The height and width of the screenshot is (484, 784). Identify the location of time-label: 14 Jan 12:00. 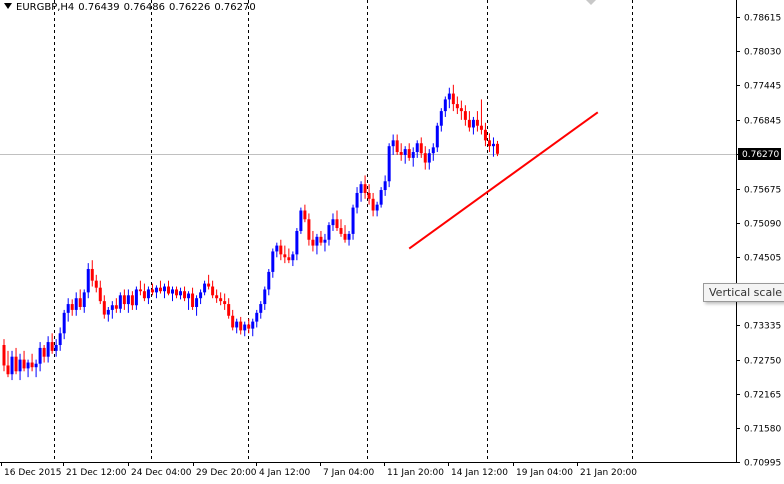
(479, 473).